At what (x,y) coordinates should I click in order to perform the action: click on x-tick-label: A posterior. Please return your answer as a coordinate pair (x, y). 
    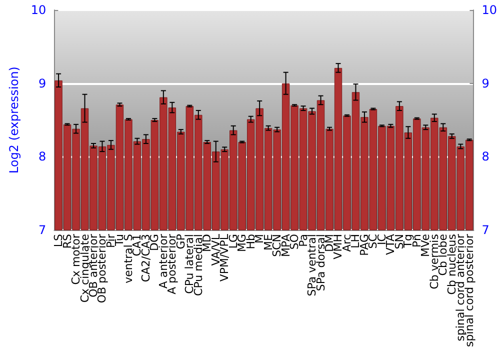
    Looking at the image, I should click on (172, 264).